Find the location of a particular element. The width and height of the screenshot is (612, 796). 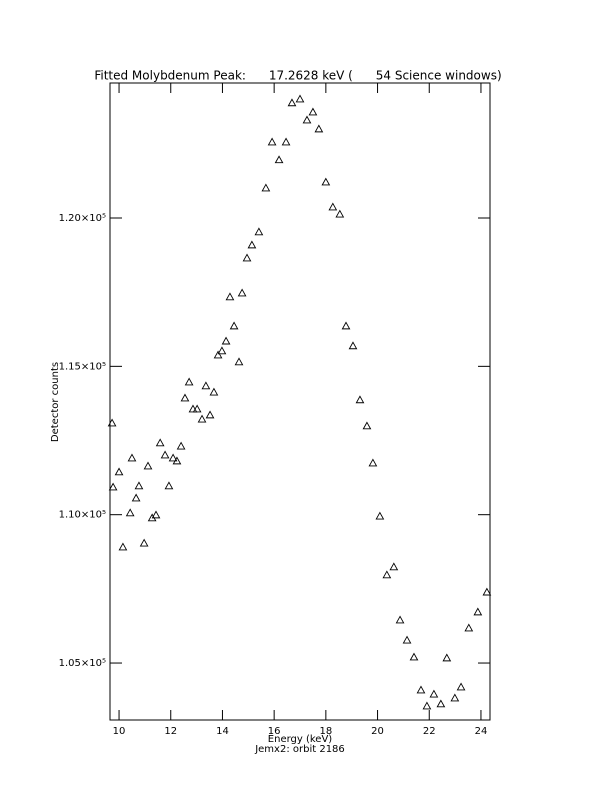

y-tick-label: 1.10×10⁵ is located at coordinates (82, 515).